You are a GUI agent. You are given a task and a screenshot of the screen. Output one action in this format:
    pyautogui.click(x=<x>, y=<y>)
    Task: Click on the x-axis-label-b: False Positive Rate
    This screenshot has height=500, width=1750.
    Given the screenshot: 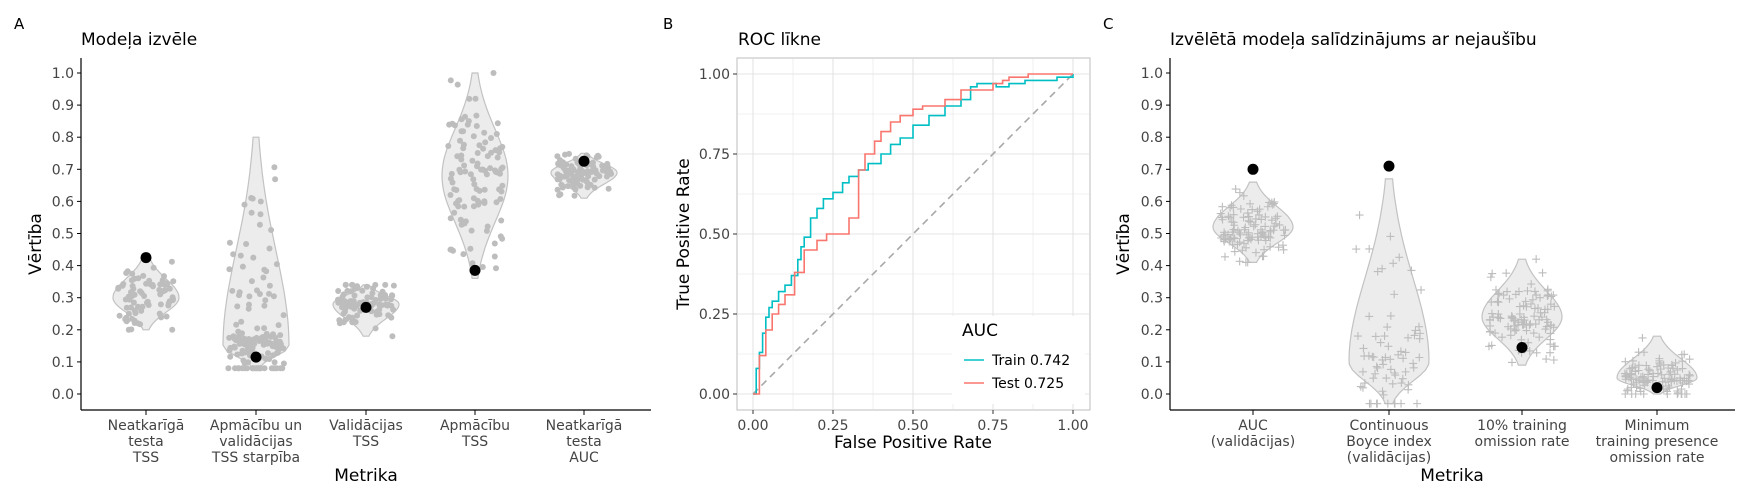 What is the action you would take?
    pyautogui.click(x=913, y=443)
    